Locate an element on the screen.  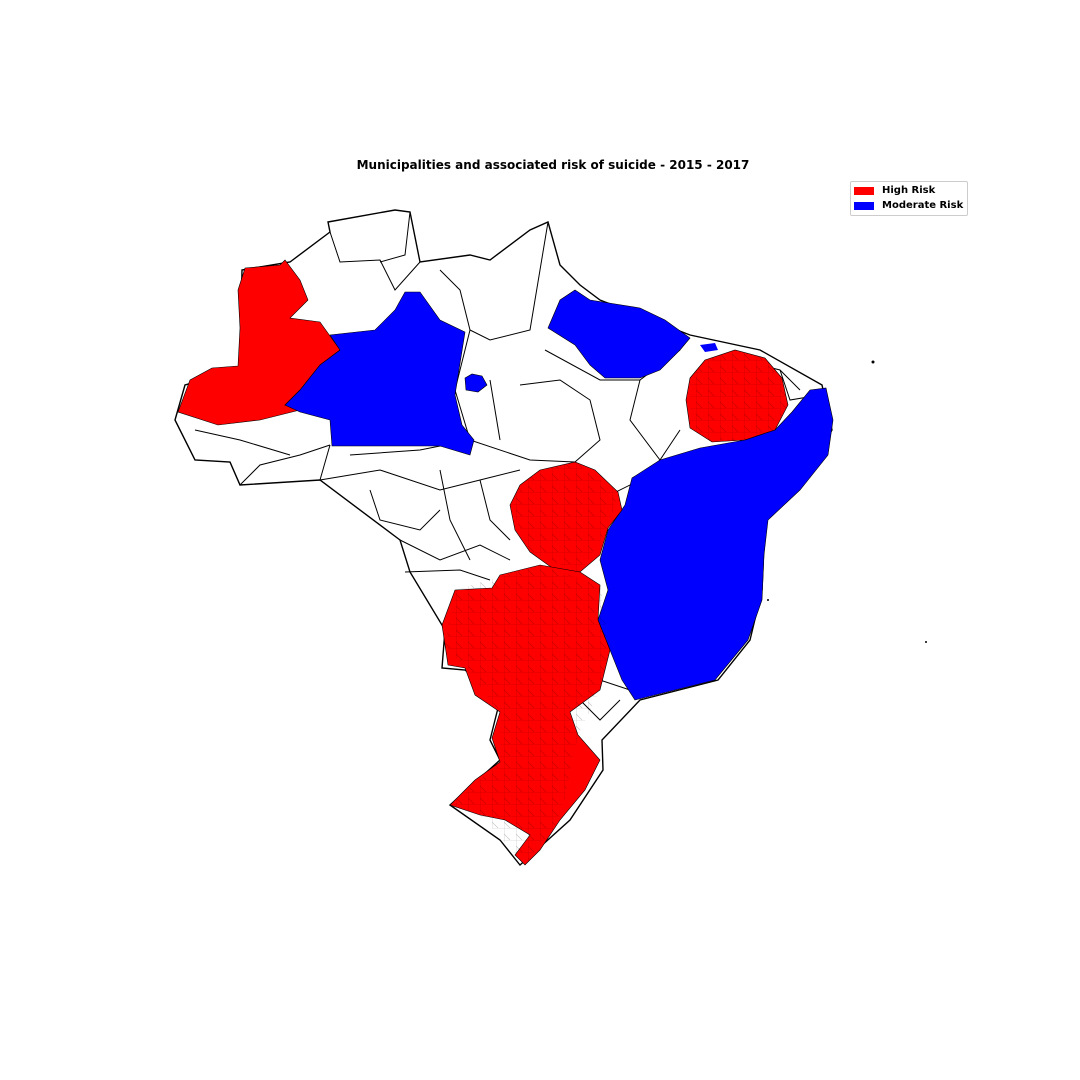
legend-label-moderate-risk: Moderate Risk is located at coordinates (923, 205).